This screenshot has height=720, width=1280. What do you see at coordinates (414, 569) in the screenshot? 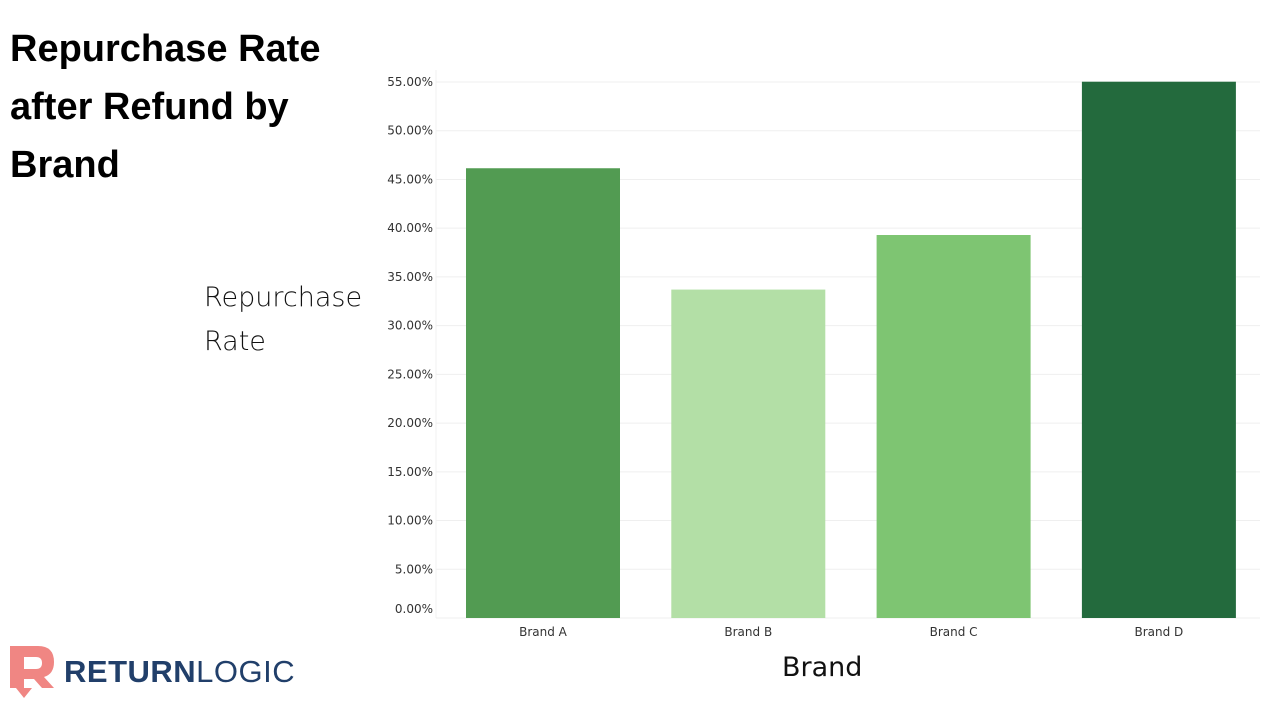
I see `y-tick-label: 5.00%` at bounding box center [414, 569].